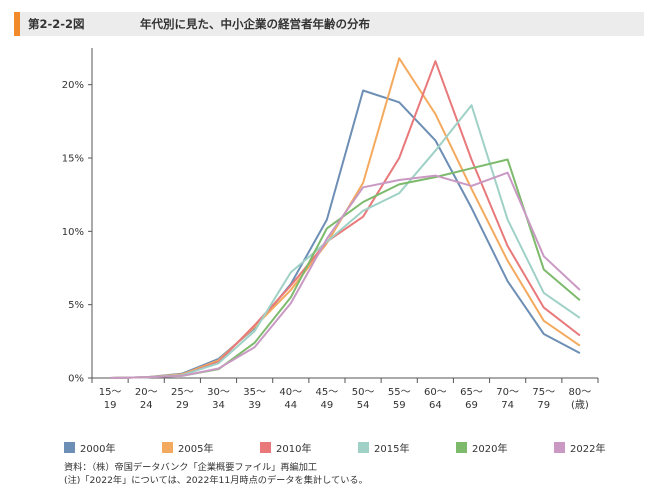 Image resolution: width=661 pixels, height=496 pixels. What do you see at coordinates (507, 405) in the screenshot?
I see `x-tick-label-11-bottom: 74` at bounding box center [507, 405].